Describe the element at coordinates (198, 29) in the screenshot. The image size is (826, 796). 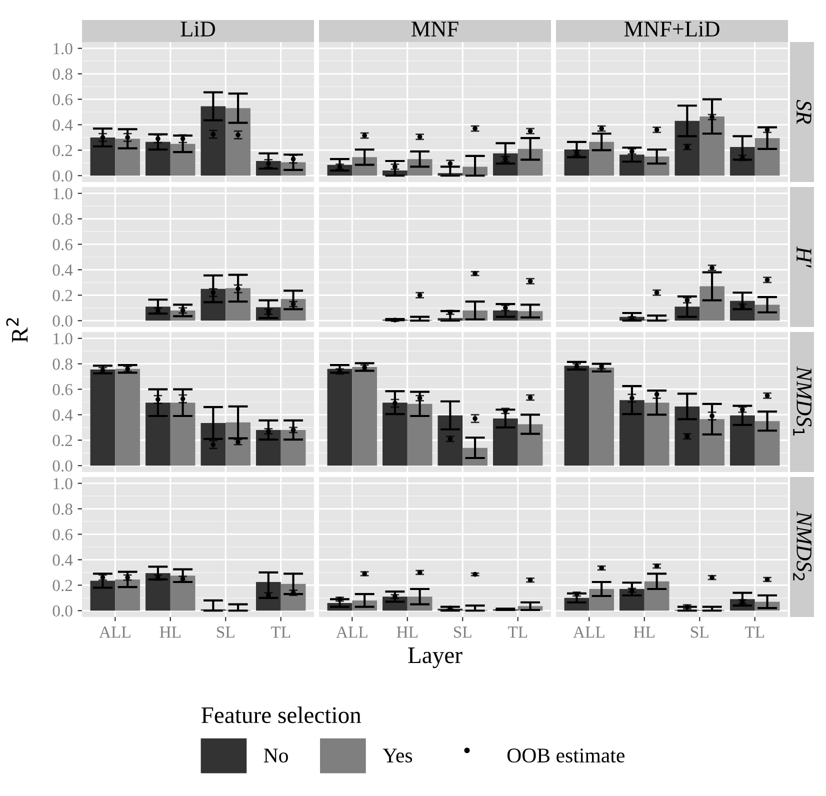
I see `chart-title: LiD` at that location.